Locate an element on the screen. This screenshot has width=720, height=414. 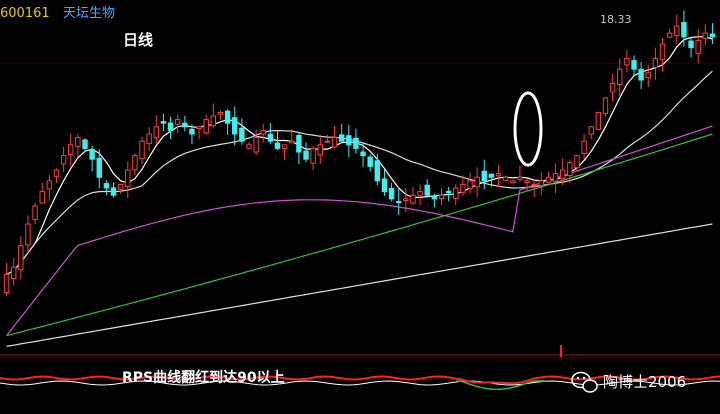
watermark: 陶博士2006 is located at coordinates (628, 382).